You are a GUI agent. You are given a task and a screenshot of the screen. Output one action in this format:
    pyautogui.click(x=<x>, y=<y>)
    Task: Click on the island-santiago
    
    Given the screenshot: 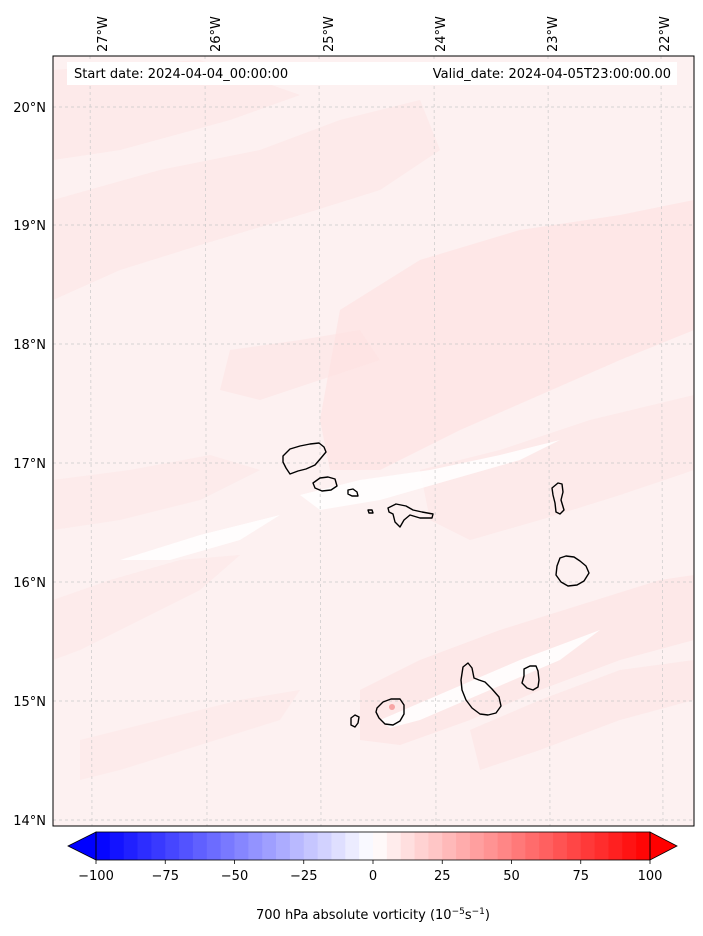 What is the action you would take?
    pyautogui.click(x=481, y=689)
    